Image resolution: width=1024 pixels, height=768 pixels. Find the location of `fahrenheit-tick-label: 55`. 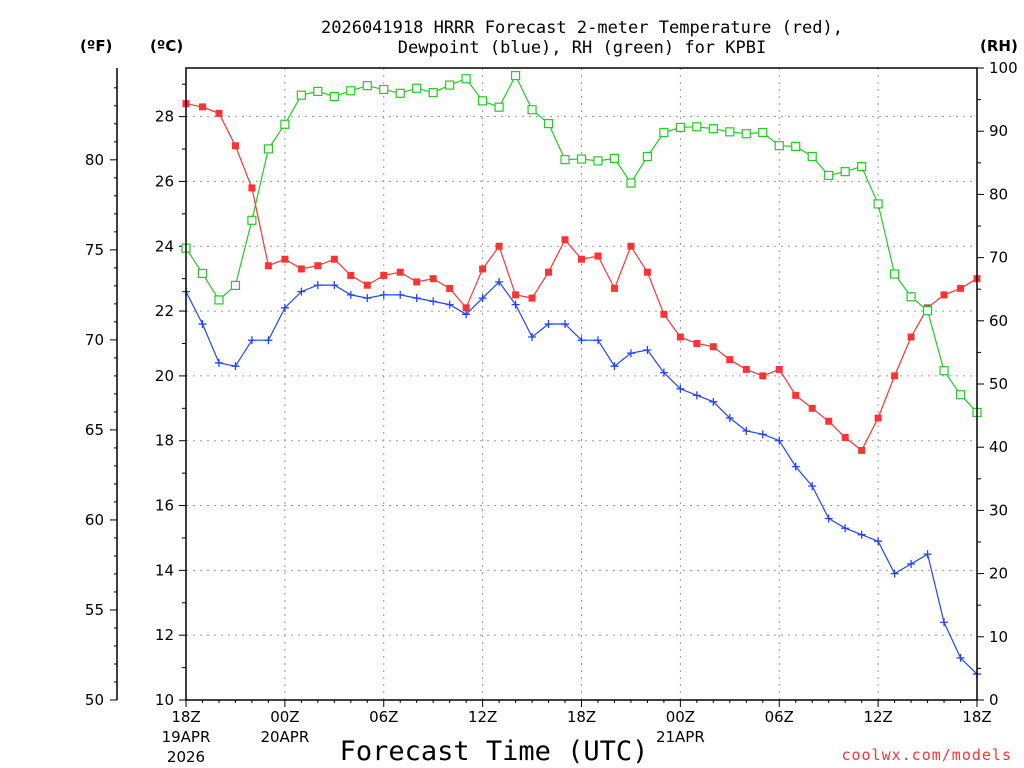

fahrenheit-tick-label: 55 is located at coordinates (94, 610).